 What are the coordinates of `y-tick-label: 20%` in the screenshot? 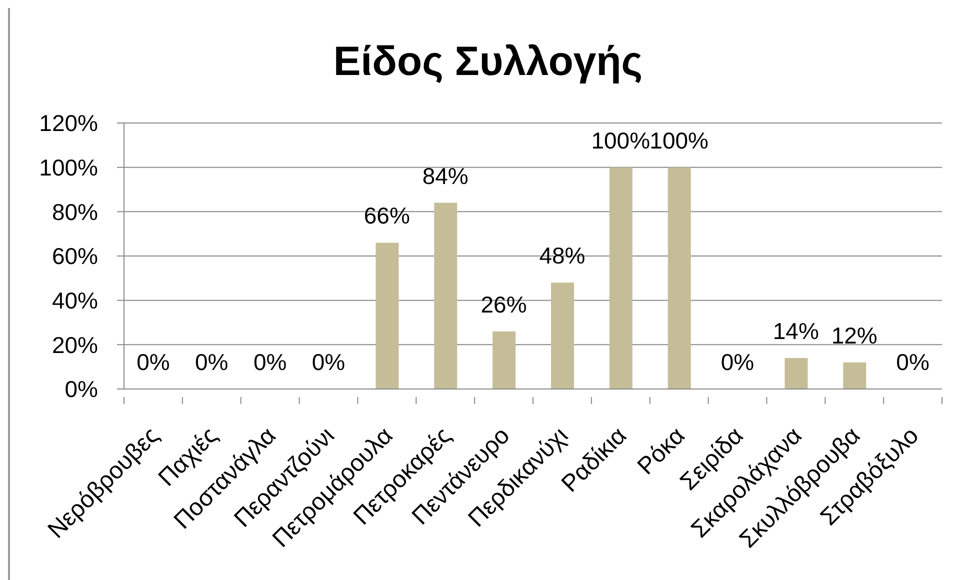 It's located at (75, 345).